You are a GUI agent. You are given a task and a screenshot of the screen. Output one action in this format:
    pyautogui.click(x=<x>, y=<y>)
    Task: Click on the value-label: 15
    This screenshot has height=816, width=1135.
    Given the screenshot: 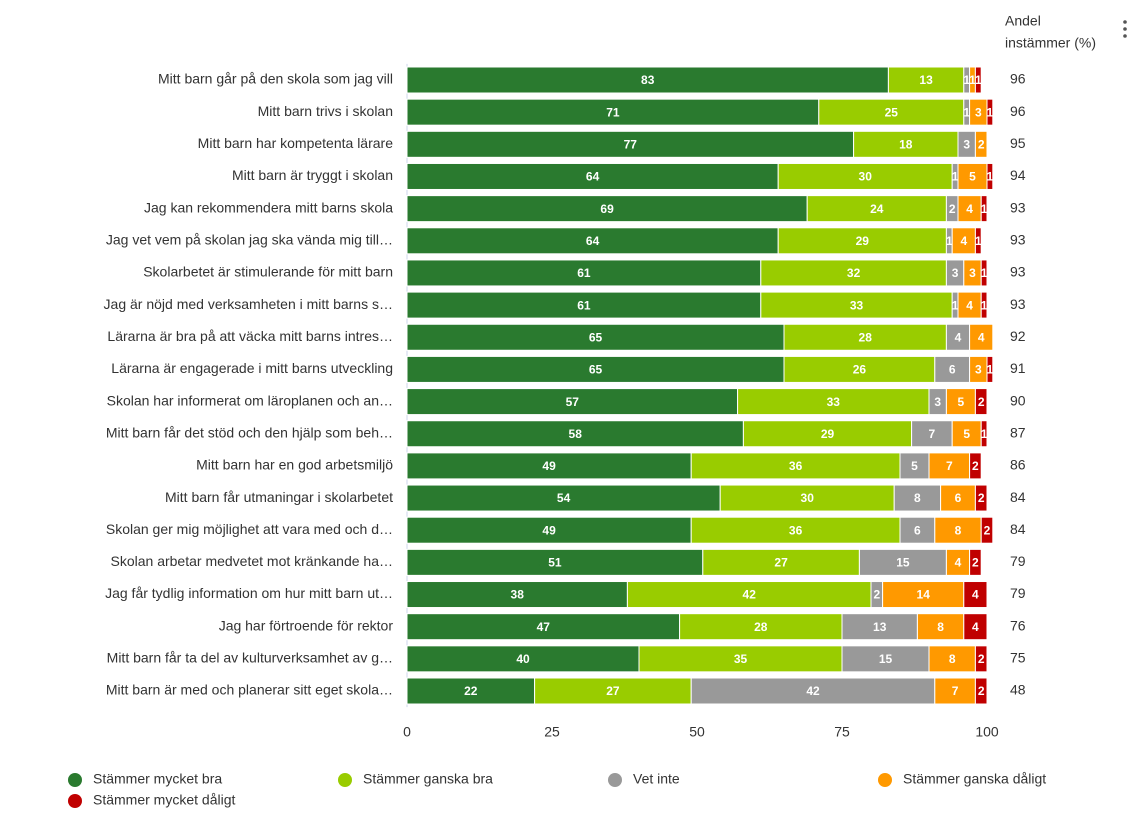 What is the action you would take?
    pyautogui.click(x=886, y=659)
    